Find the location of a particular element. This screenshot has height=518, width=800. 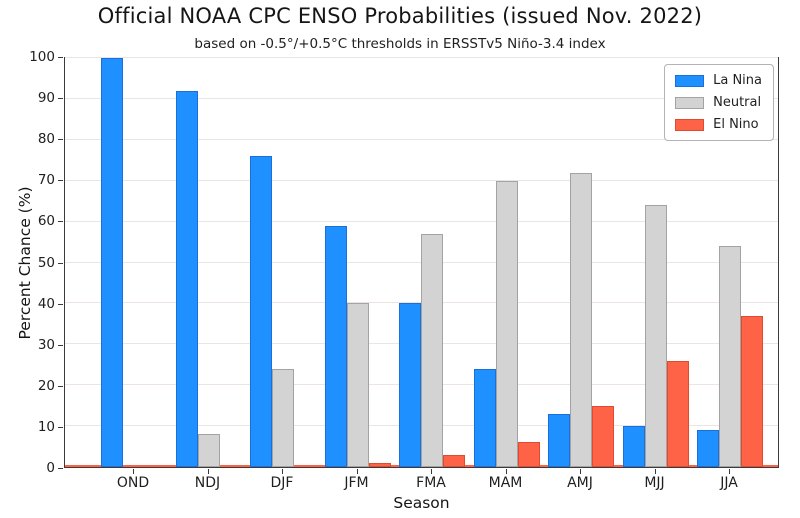

x-tick-label-djf: DJF is located at coordinates (282, 483).